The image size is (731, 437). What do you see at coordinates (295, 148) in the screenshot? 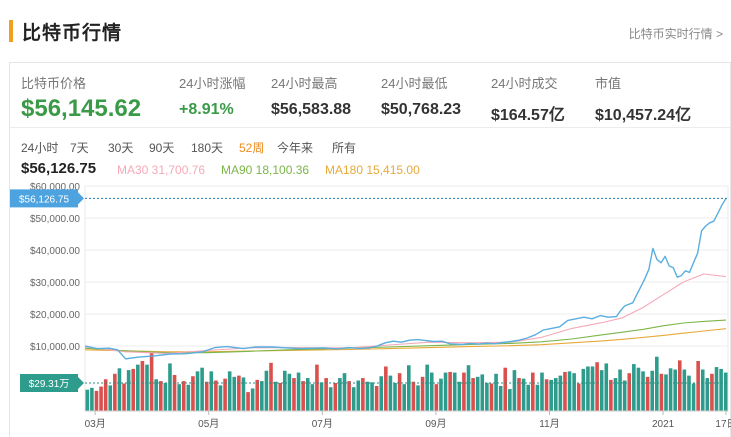
I see `tab-ytd: 今年来` at bounding box center [295, 148].